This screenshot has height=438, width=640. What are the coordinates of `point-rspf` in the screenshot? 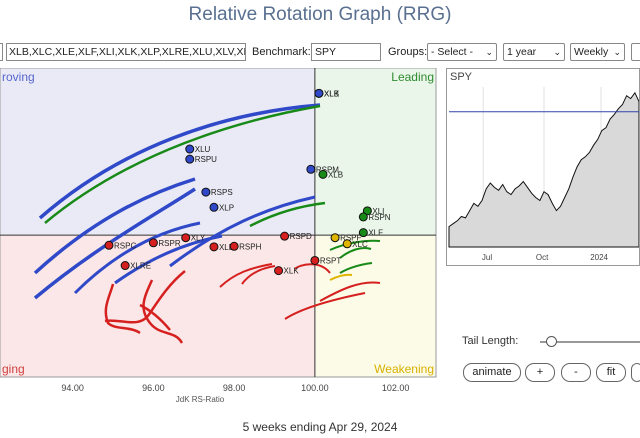 It's located at (335, 238).